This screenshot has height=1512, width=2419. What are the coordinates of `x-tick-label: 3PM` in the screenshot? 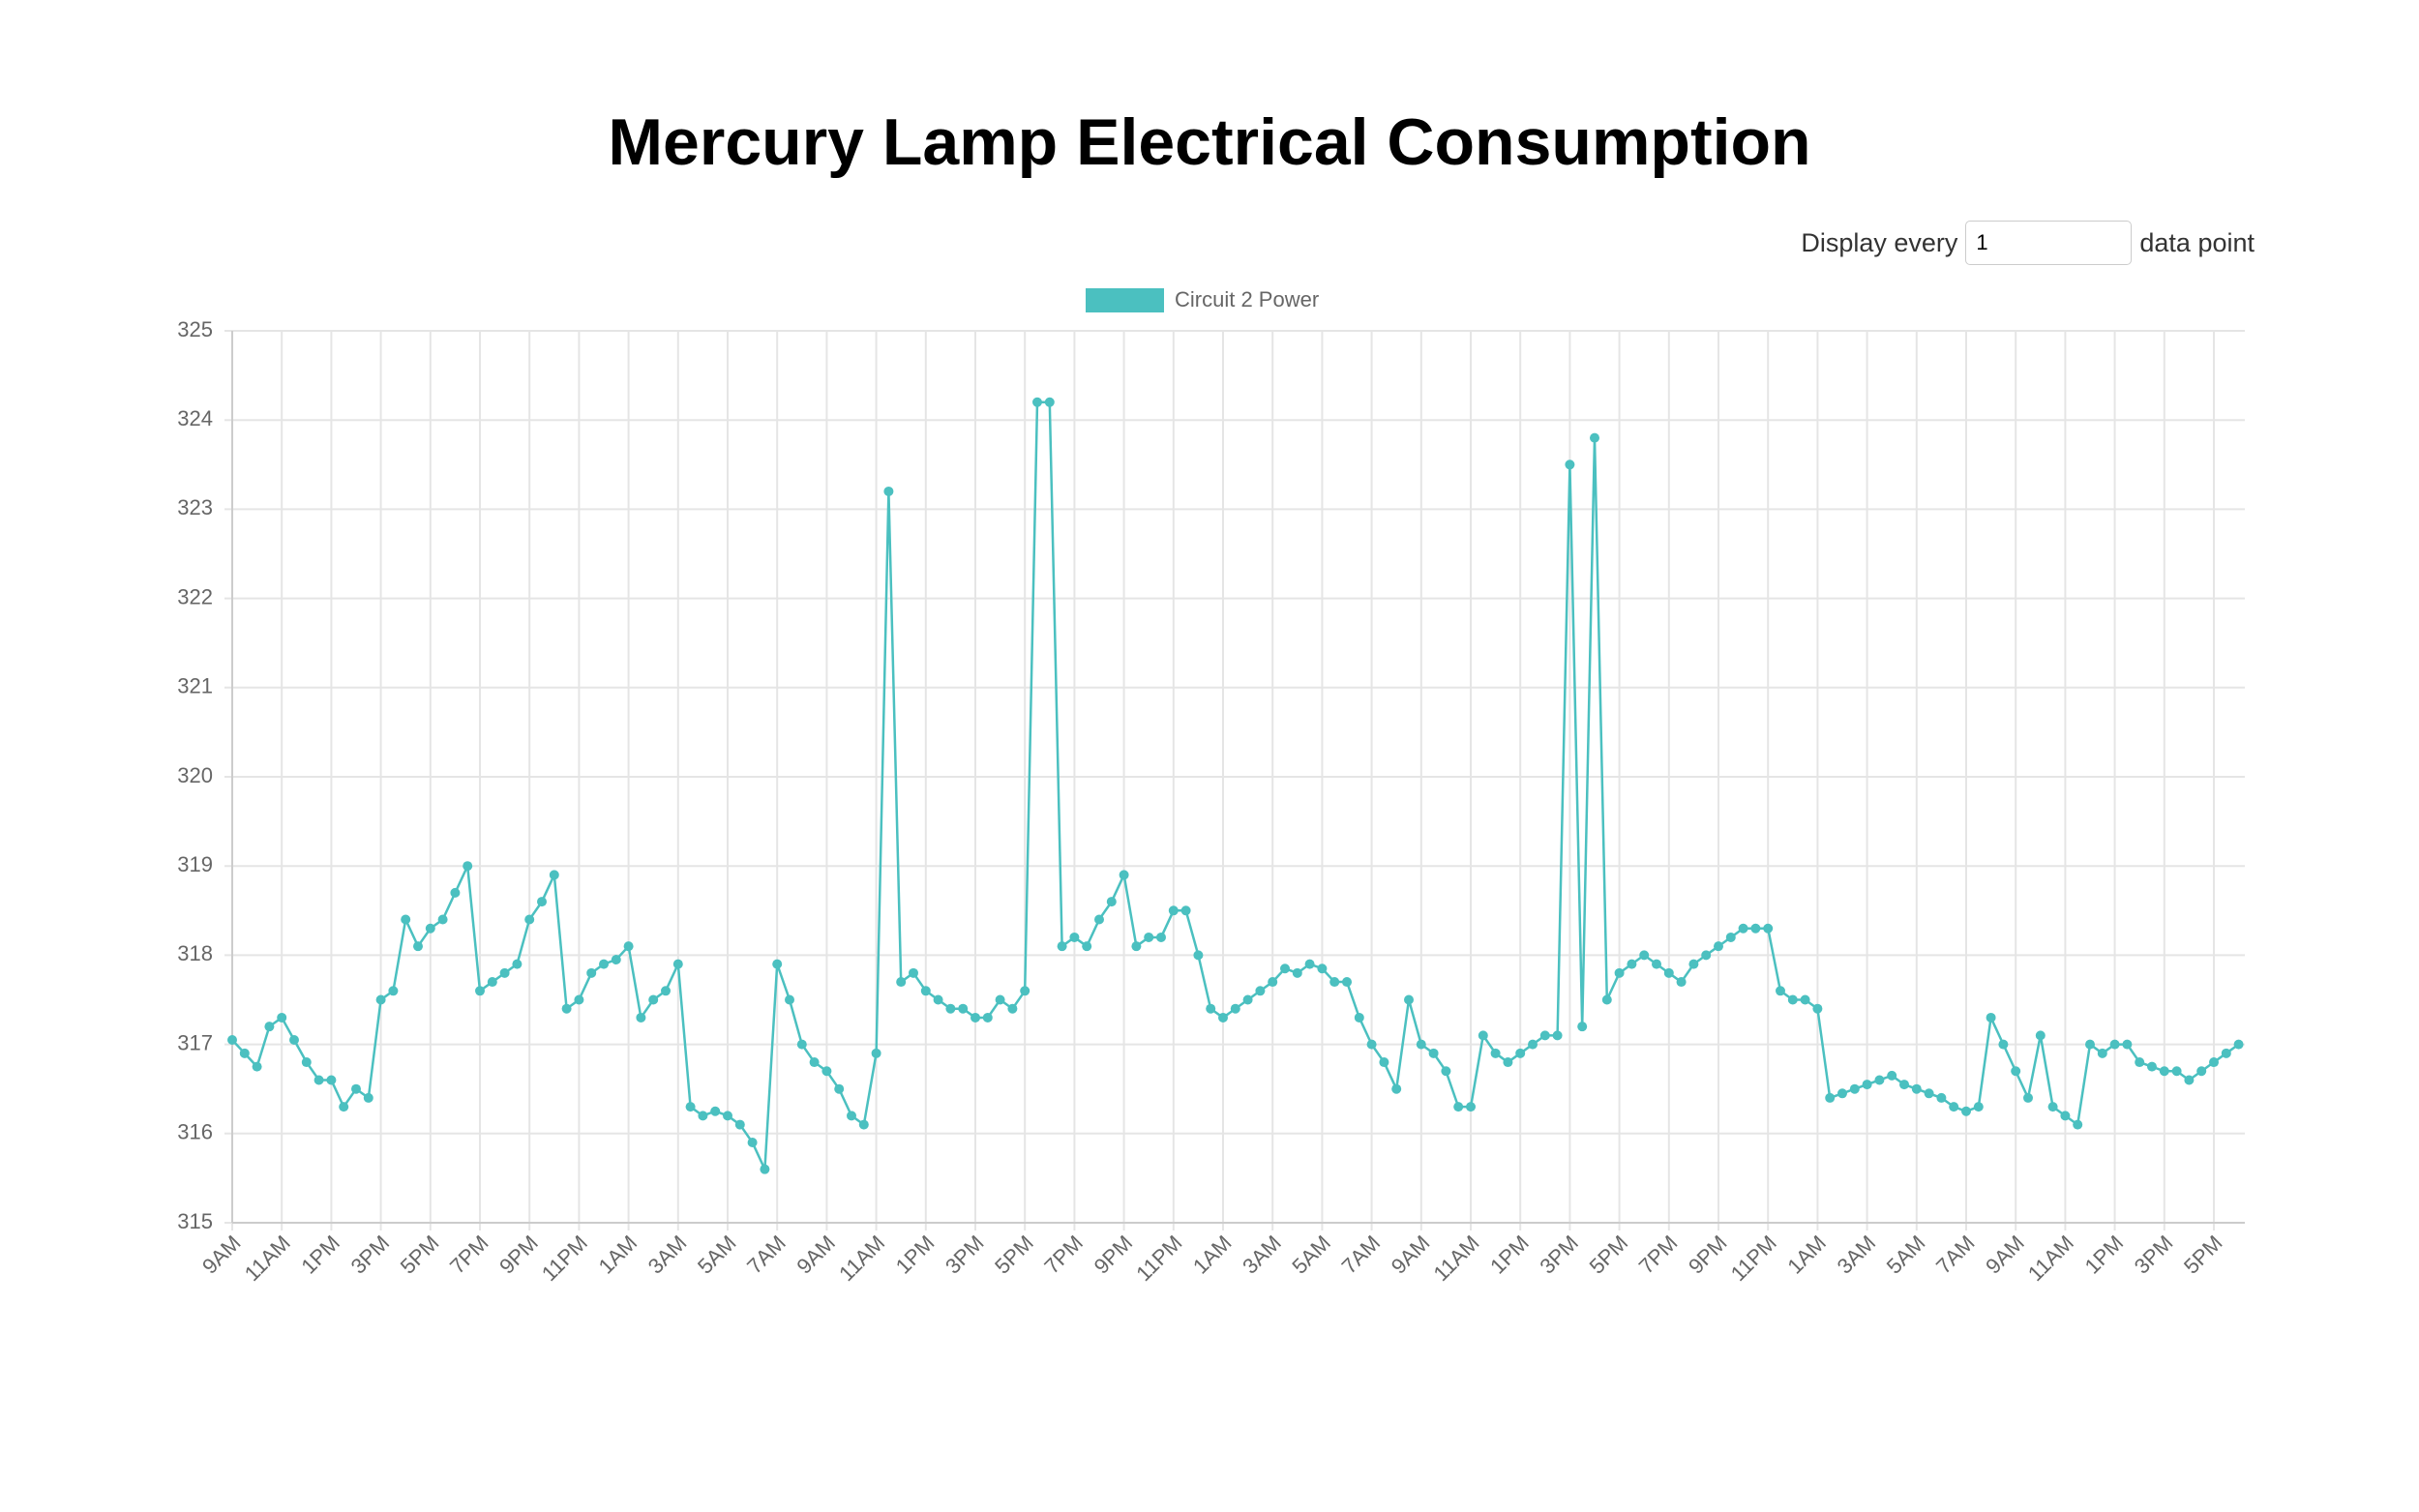 It's located at (1559, 1255).